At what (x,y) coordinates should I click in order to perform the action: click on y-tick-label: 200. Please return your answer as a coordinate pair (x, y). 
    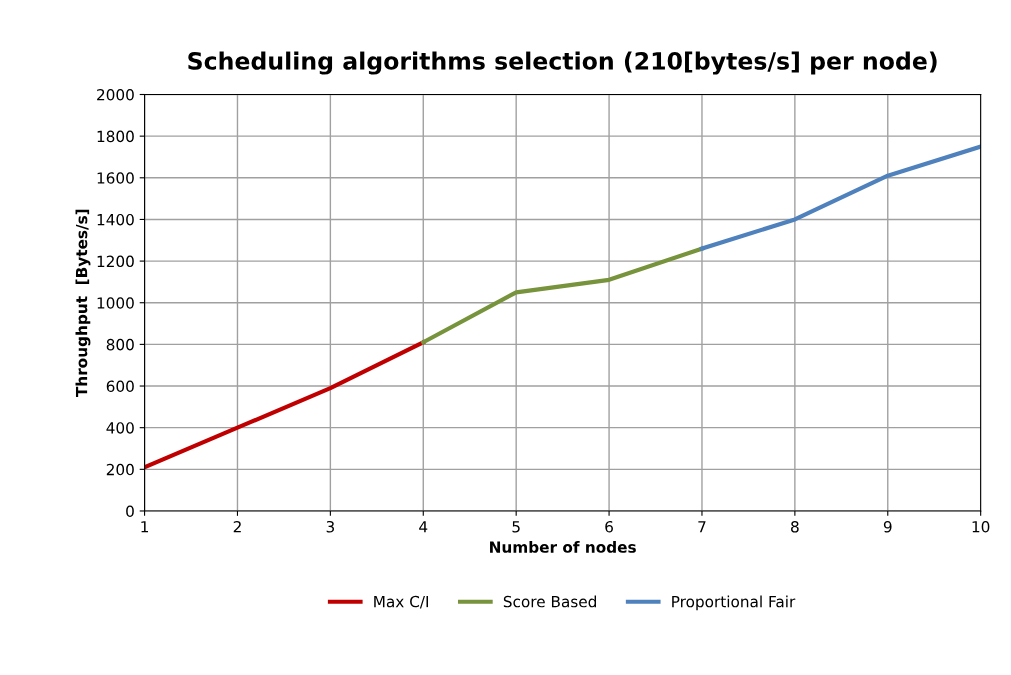
    Looking at the image, I should click on (120, 469).